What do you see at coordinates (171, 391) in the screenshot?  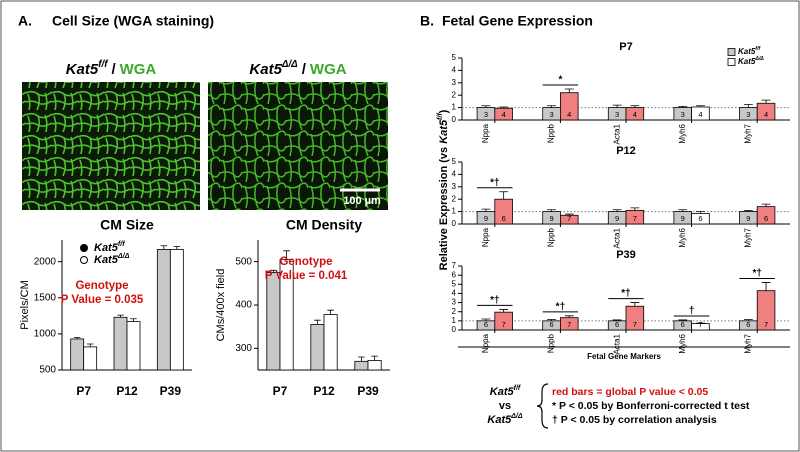 I see `x-tick-label: P39` at bounding box center [171, 391].